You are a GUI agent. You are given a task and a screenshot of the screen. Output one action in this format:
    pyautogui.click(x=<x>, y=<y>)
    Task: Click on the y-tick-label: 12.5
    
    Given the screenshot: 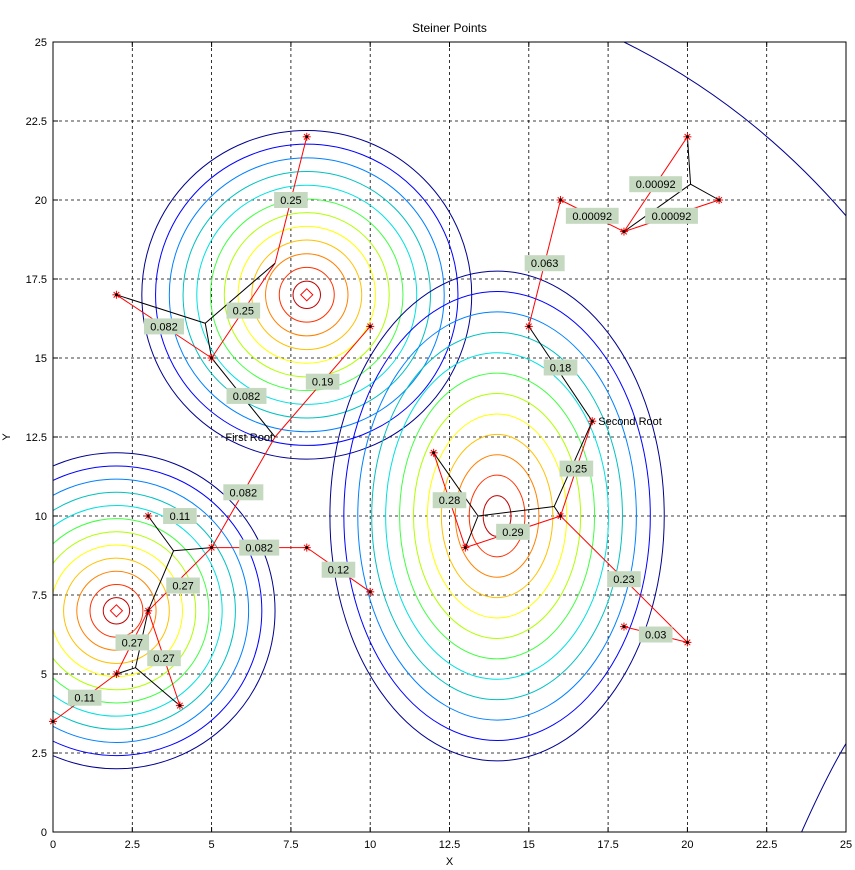 What is the action you would take?
    pyautogui.click(x=36, y=438)
    